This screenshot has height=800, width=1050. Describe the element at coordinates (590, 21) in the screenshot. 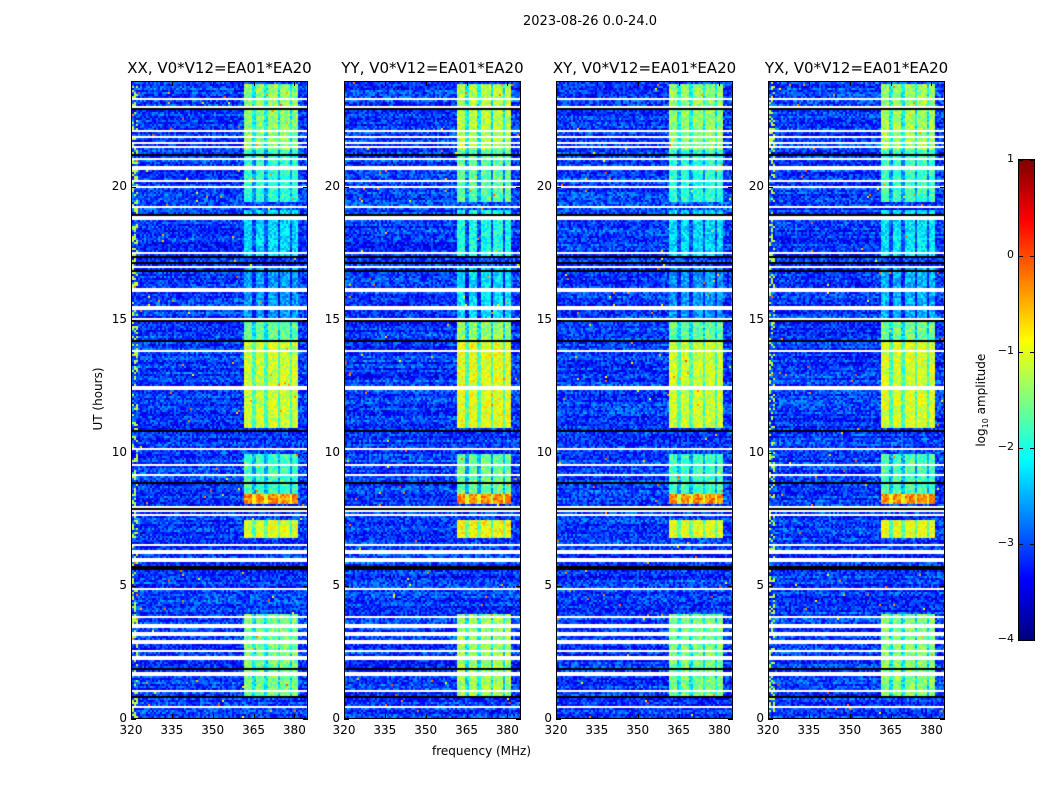

I see `figure-title: 2023-08-26 0.0-24.0` at that location.